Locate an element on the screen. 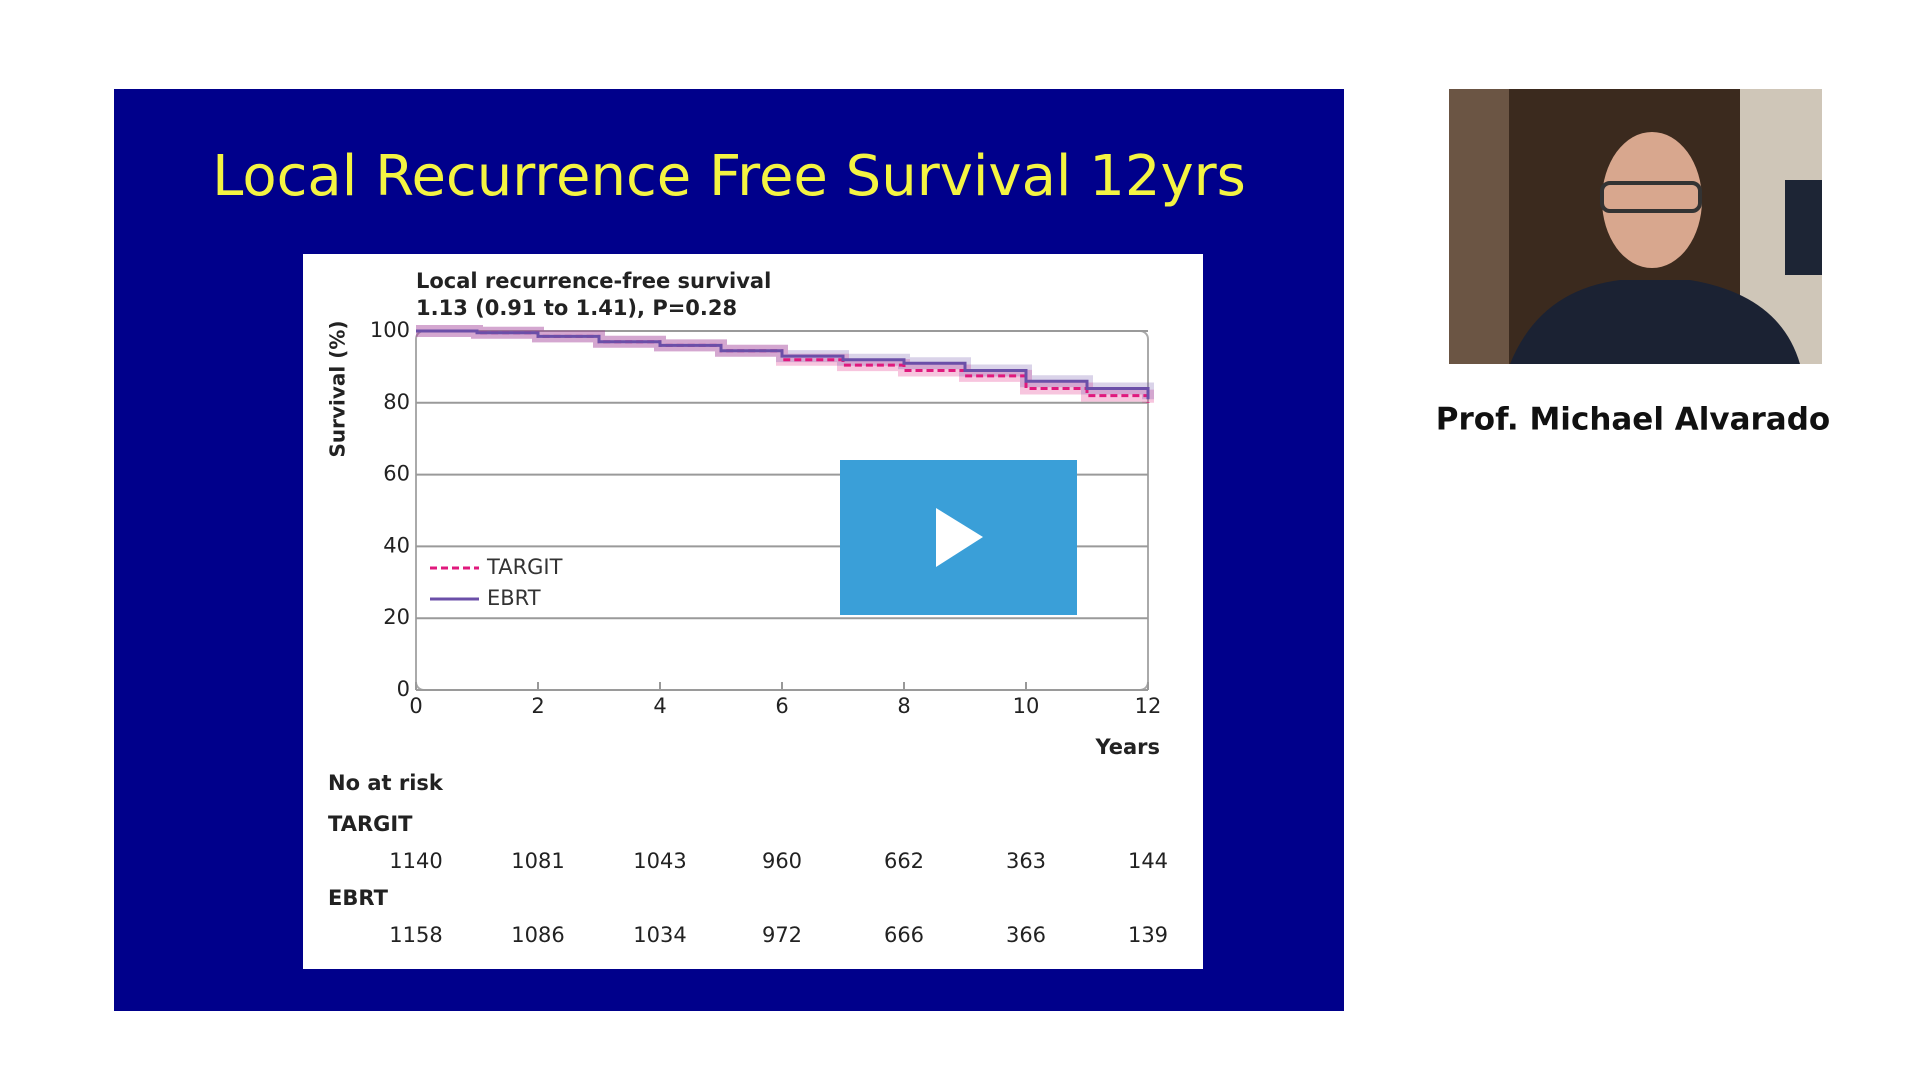  risk-value: 139 is located at coordinates (1148, 935).